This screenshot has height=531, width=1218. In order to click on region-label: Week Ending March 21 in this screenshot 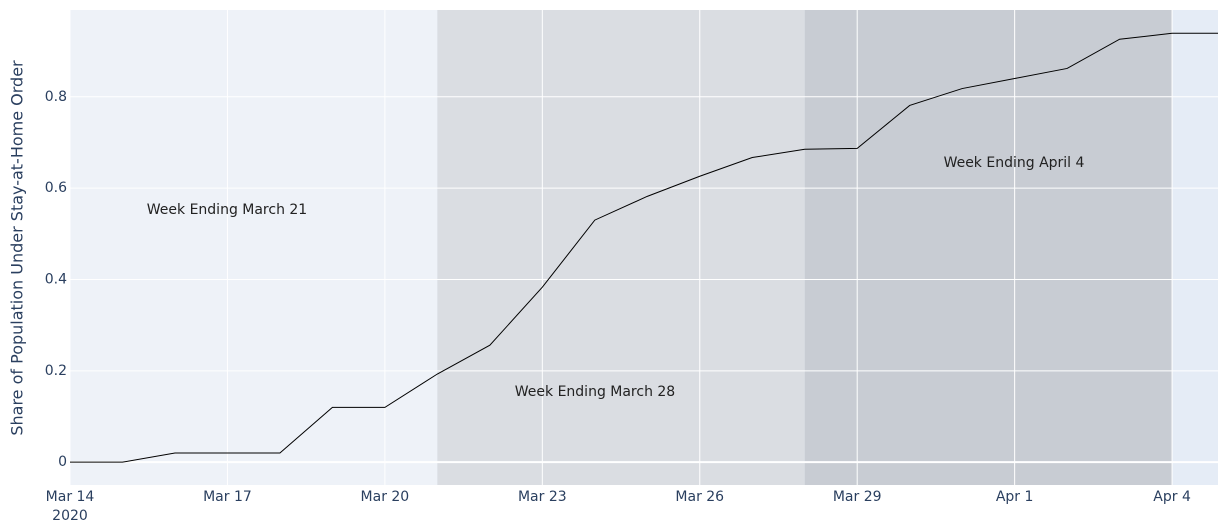, I will do `click(227, 210)`.